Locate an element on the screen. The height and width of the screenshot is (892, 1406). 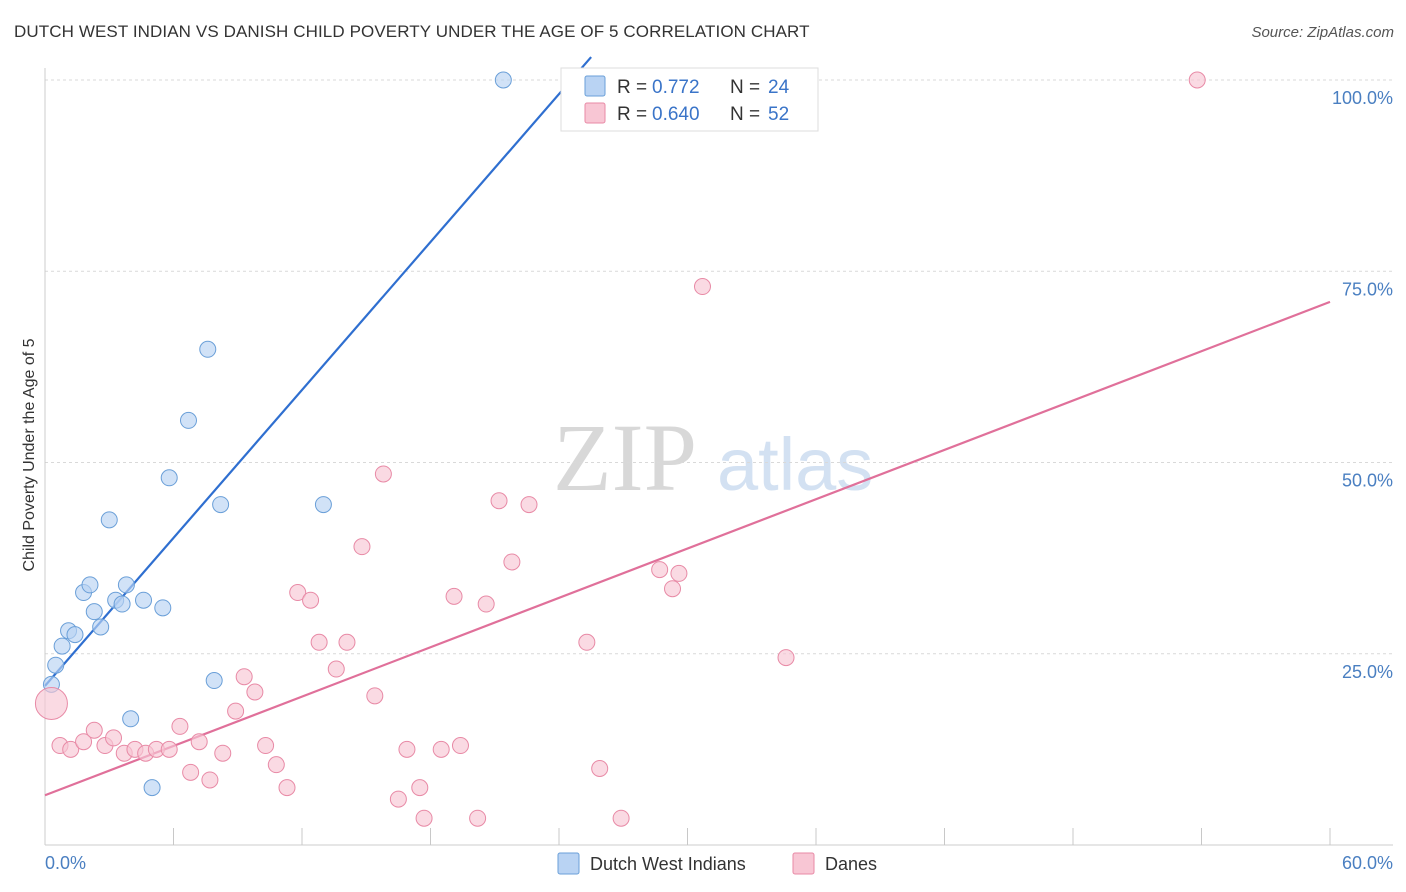
bottom-legend-swatch-dutch is located at coordinates (568, 863).